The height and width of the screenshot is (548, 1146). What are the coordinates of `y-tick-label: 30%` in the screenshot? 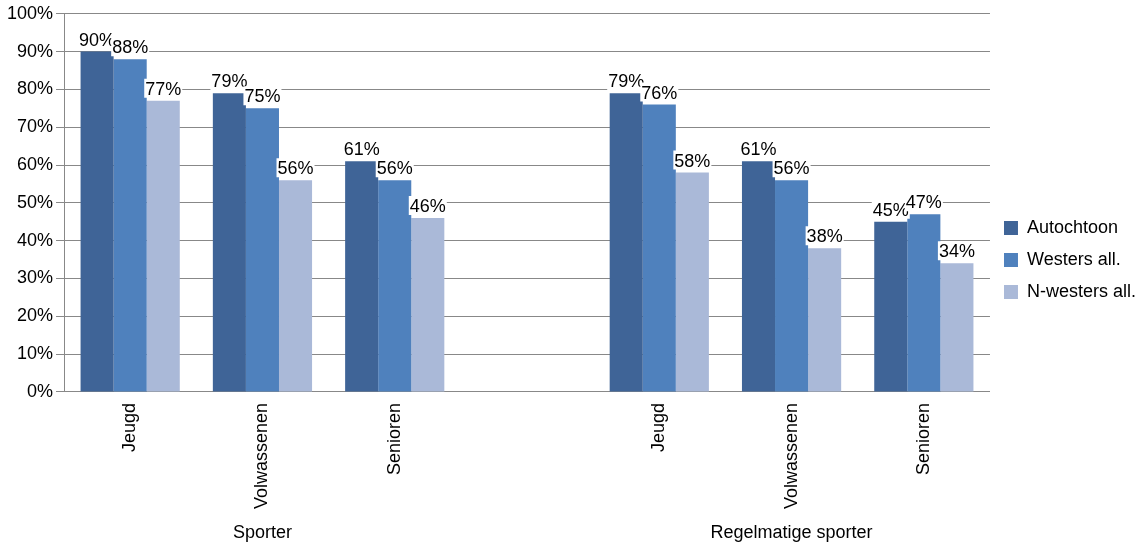 It's located at (35, 277).